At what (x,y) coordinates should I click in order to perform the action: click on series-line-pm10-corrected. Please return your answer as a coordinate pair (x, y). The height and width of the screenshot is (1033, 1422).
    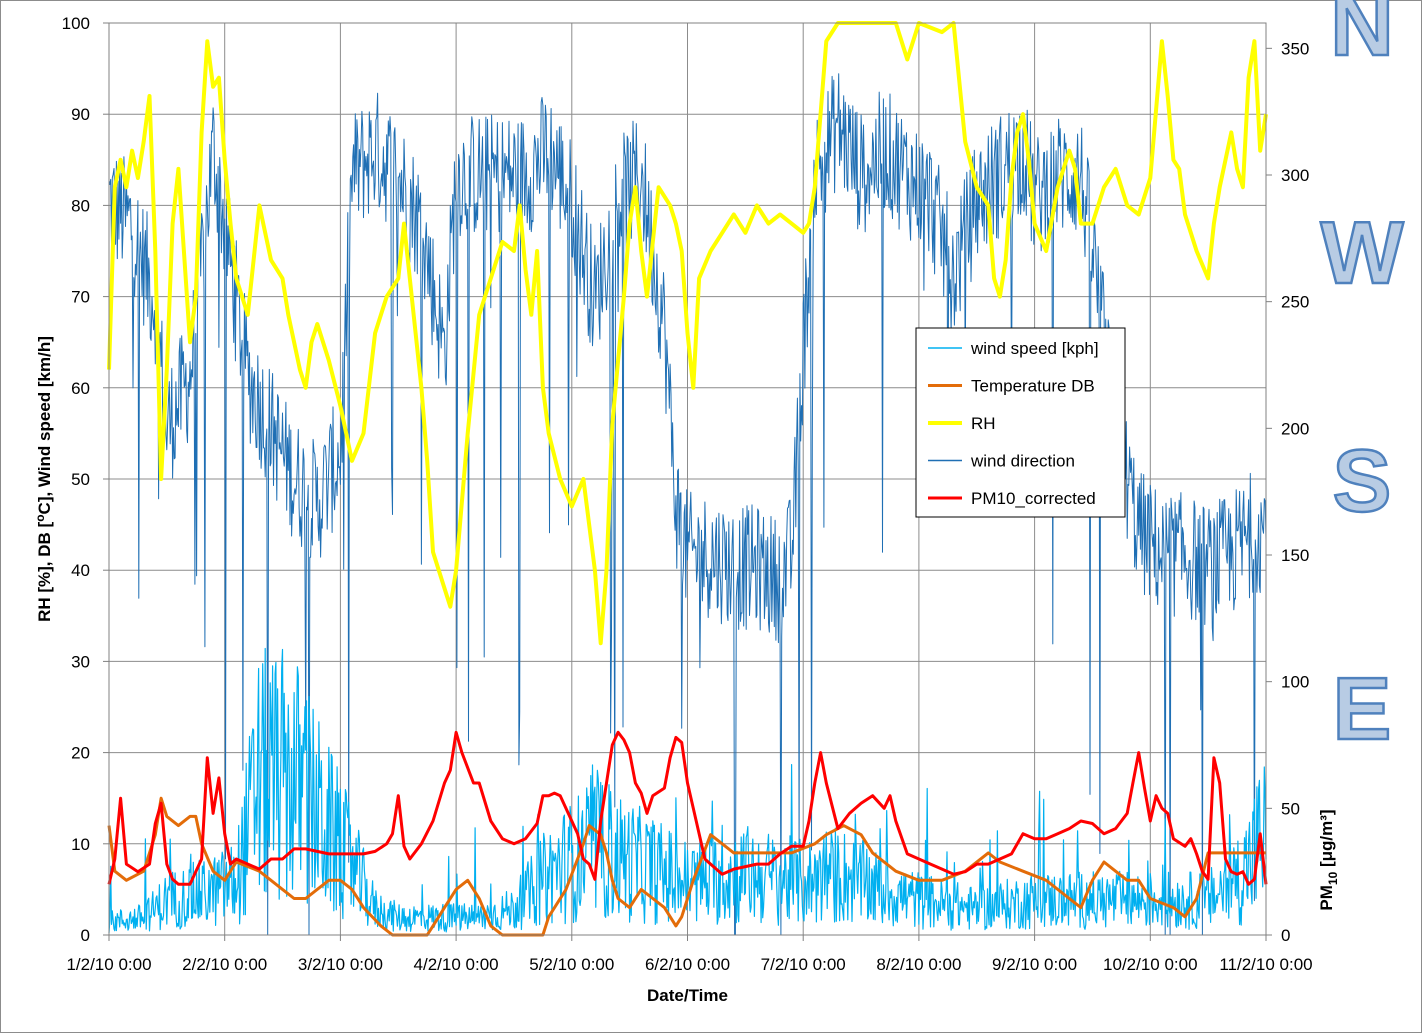
    Looking at the image, I should click on (687, 808).